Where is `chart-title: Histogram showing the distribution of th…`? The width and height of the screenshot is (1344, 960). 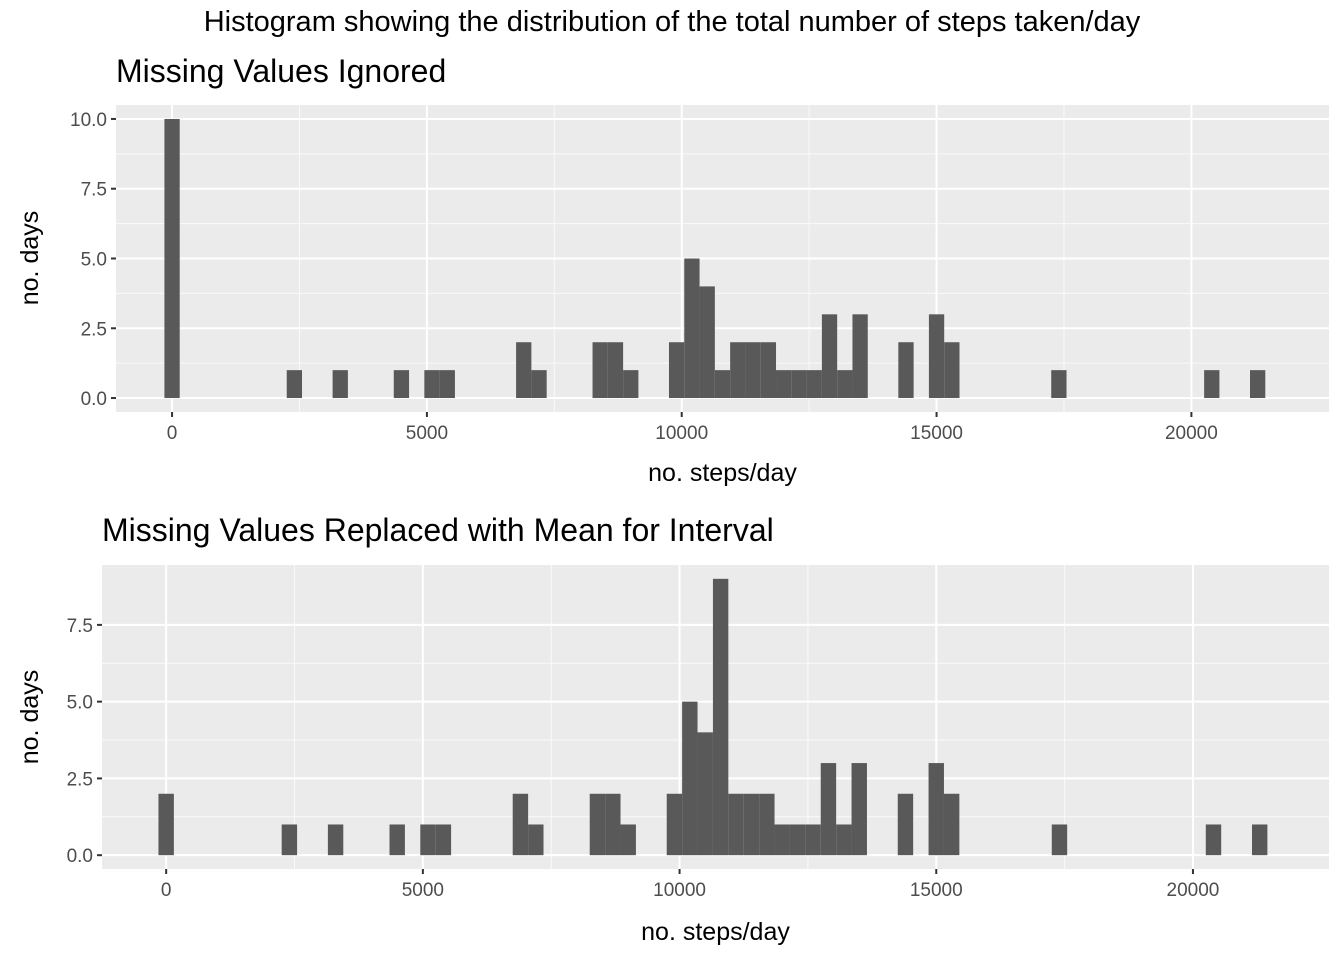 chart-title: Histogram showing the distribution of th… is located at coordinates (672, 22).